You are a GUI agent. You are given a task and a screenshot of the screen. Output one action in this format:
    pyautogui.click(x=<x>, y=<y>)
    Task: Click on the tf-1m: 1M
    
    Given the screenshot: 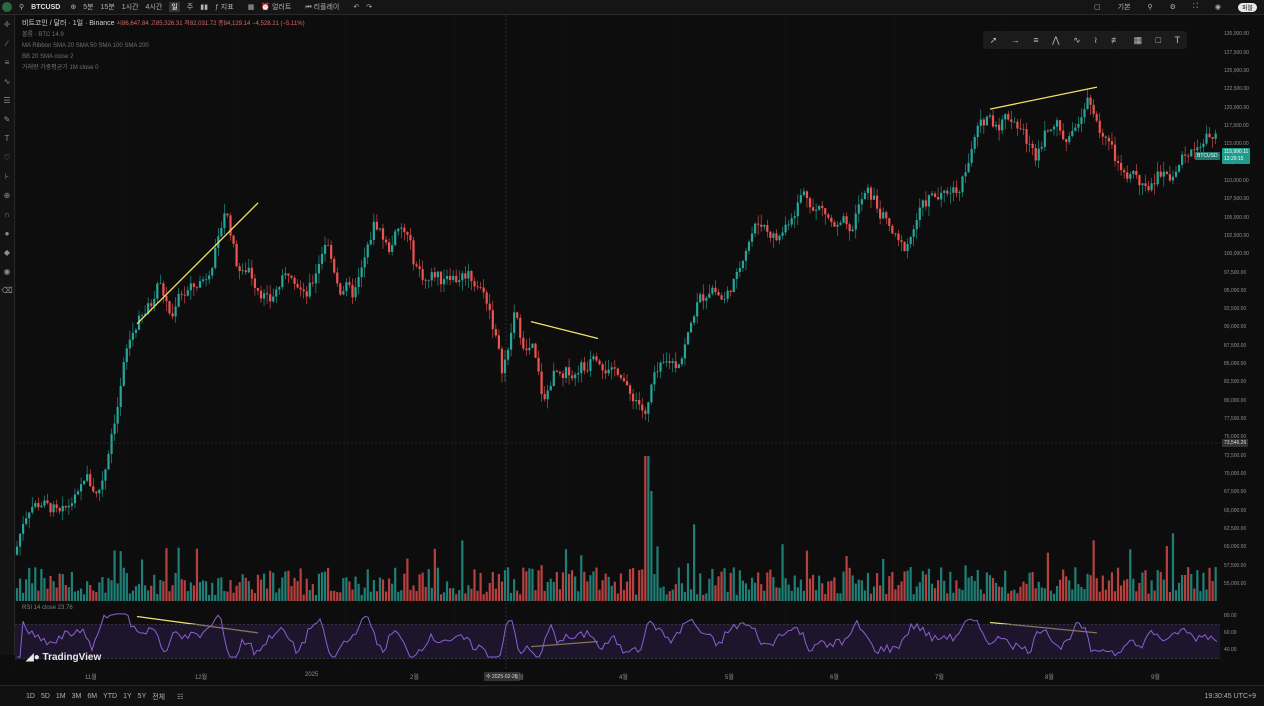 What is the action you would take?
    pyautogui.click(x=60, y=696)
    